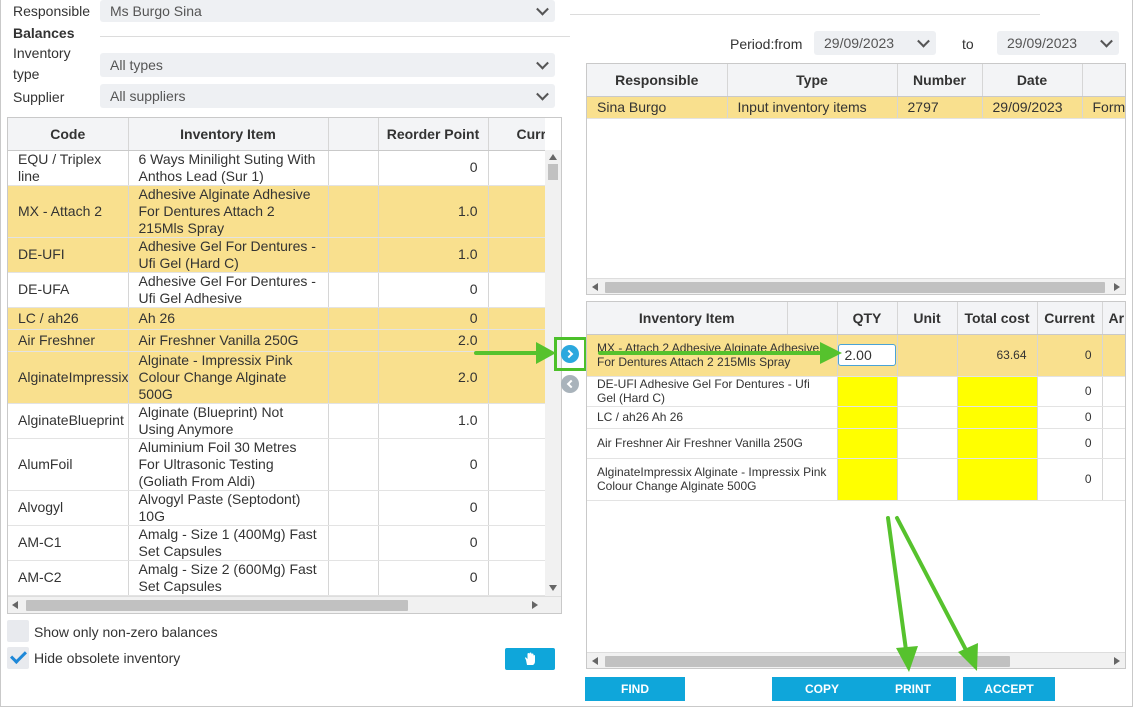 The width and height of the screenshot is (1133, 707). I want to click on col-line-item: Inventory Item, so click(687, 318).